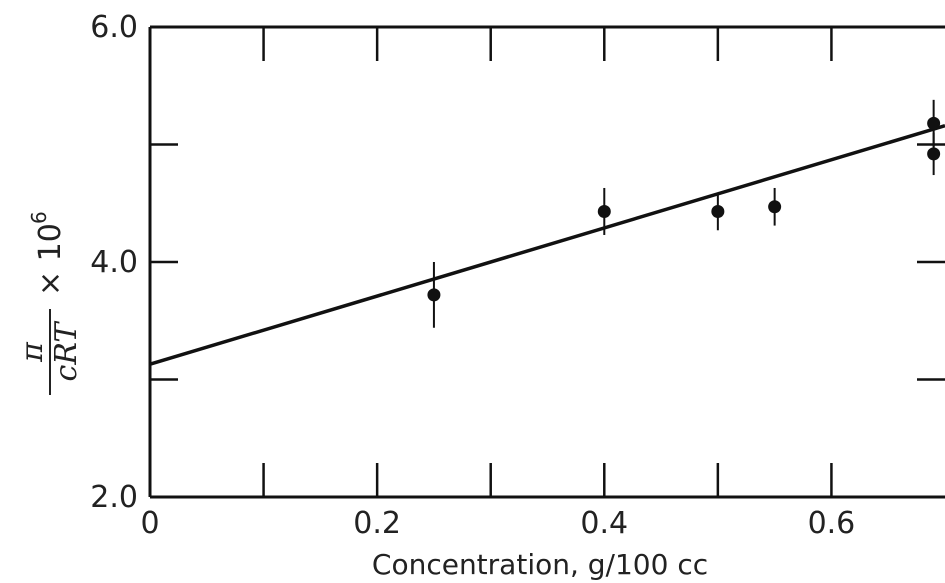 The height and width of the screenshot is (583, 945). Describe the element at coordinates (114, 27) in the screenshot. I see `y-tick-label: 6.0` at that location.